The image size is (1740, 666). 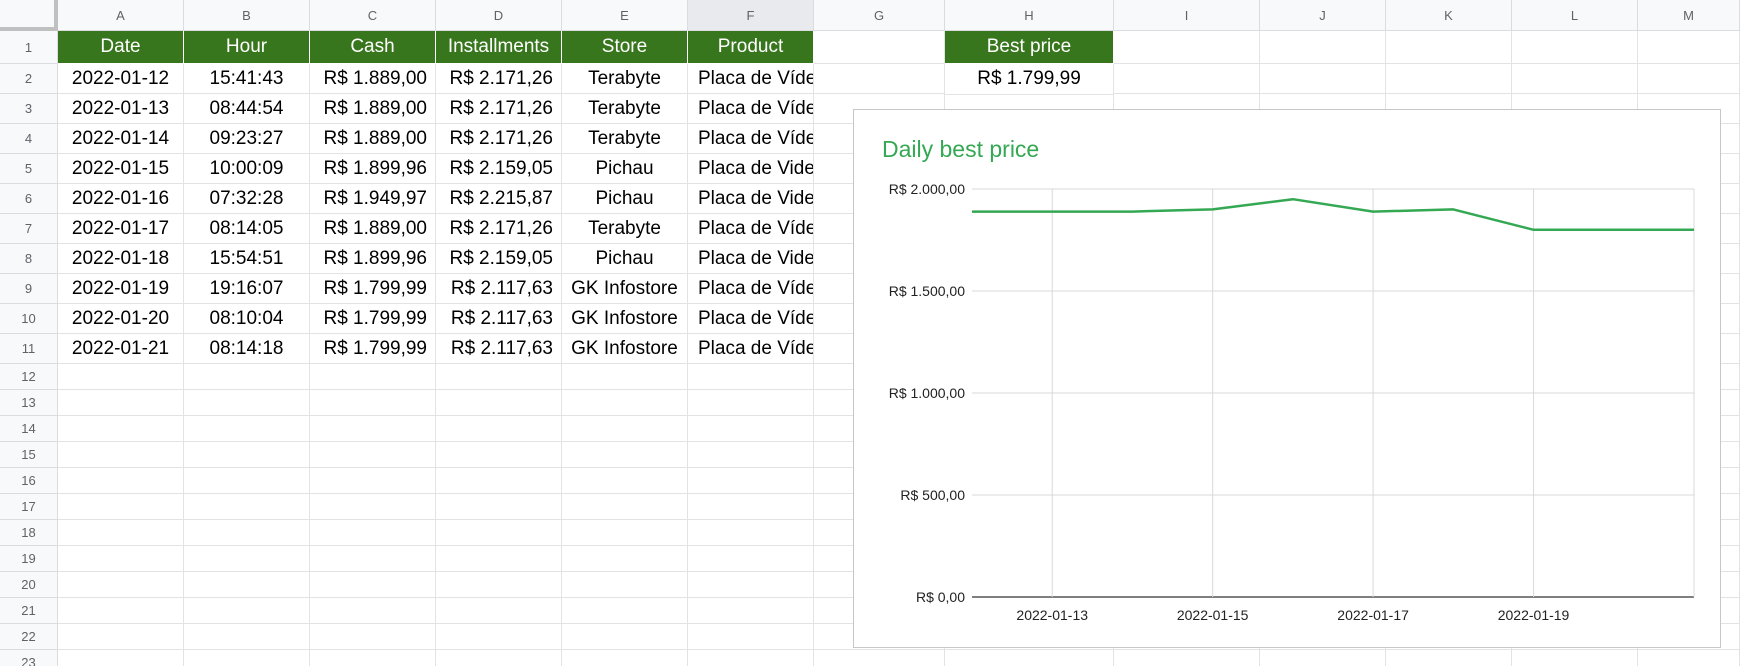 I want to click on hour-cell: 09:23:27, so click(x=247, y=139).